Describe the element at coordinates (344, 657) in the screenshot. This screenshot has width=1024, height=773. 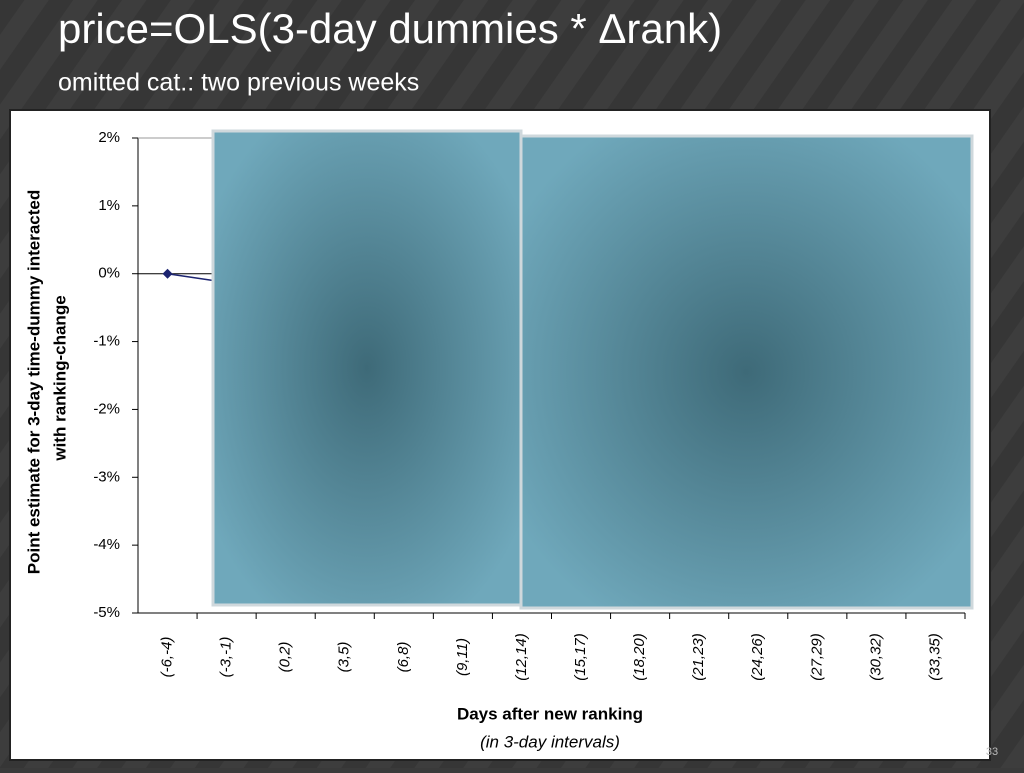
I see `x-tick-label: (3,5)` at that location.